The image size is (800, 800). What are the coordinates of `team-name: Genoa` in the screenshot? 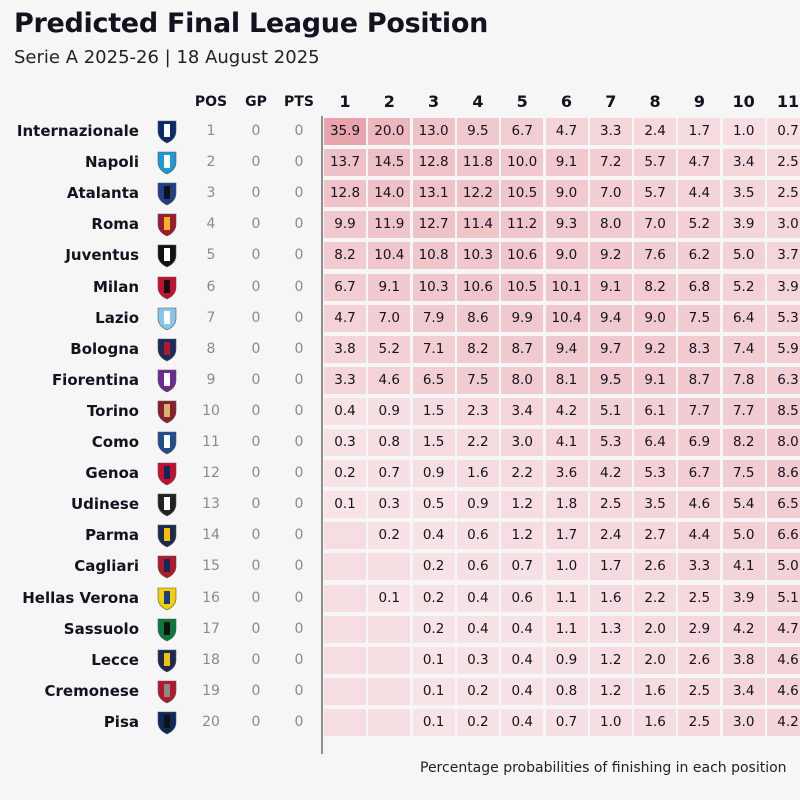 It's located at (112, 473).